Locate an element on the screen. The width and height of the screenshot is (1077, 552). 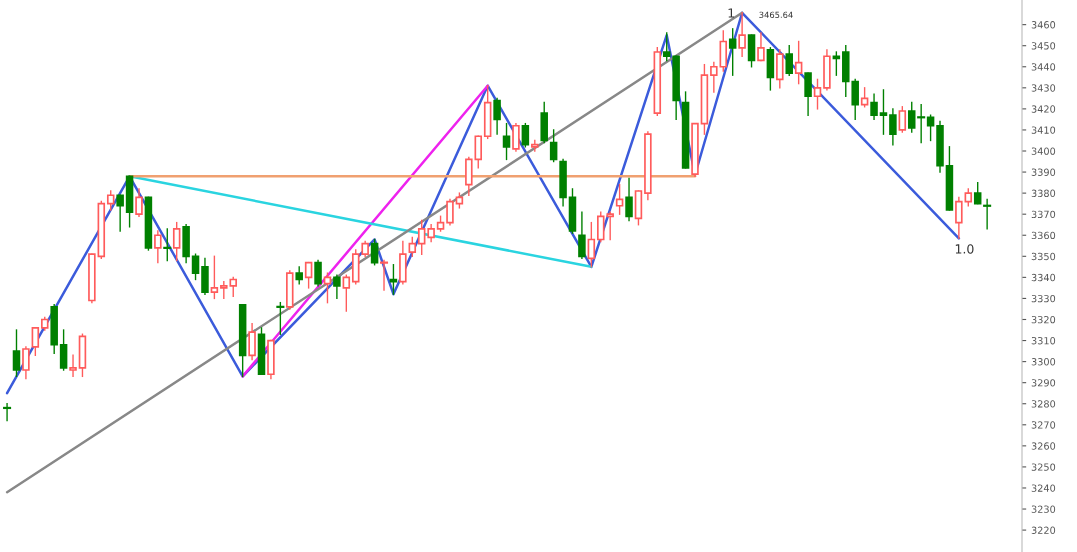
y-tick-label: 3370 is located at coordinates (1043, 214).